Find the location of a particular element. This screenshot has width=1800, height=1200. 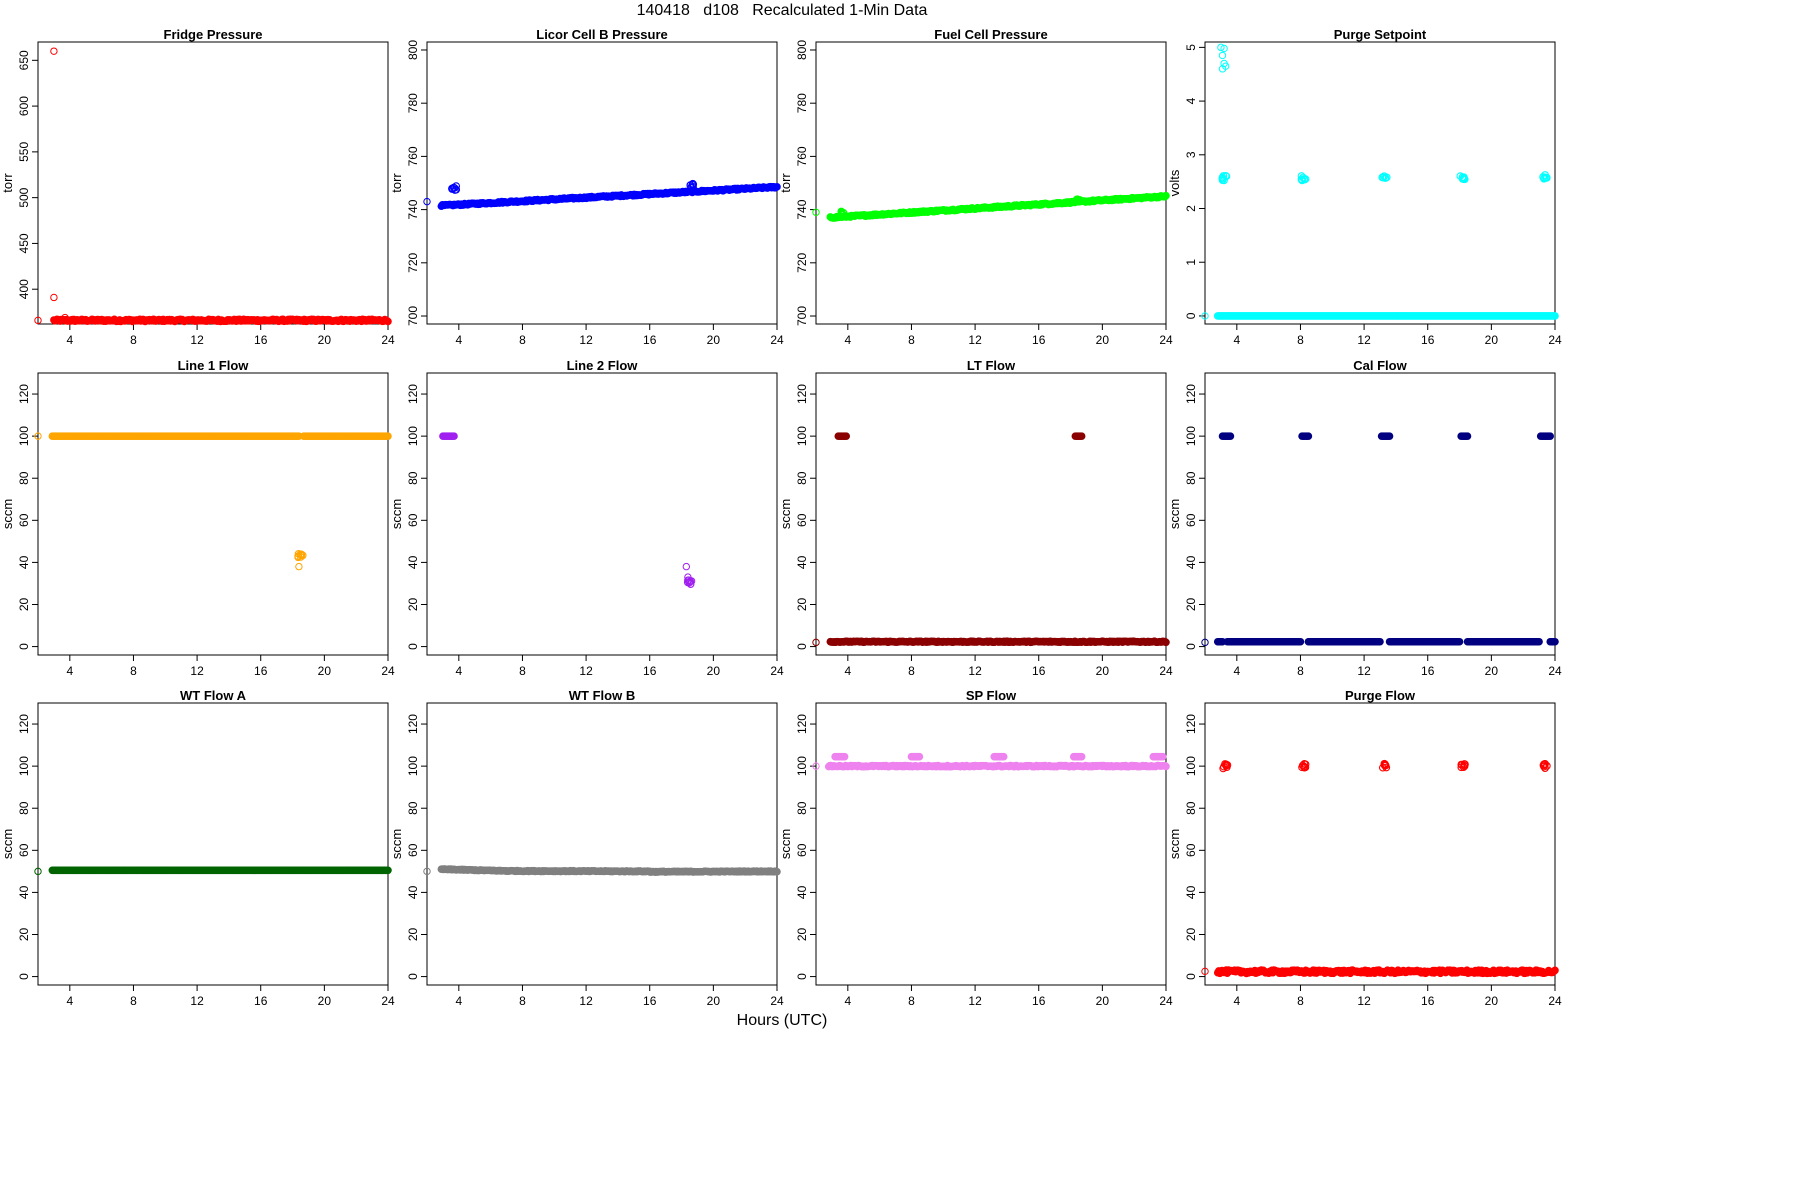

chart-panel: LT Flow sccm 4 8 12 16 20 24 0 20 40 60 80 100 120 is located at coordinates (975, 518).